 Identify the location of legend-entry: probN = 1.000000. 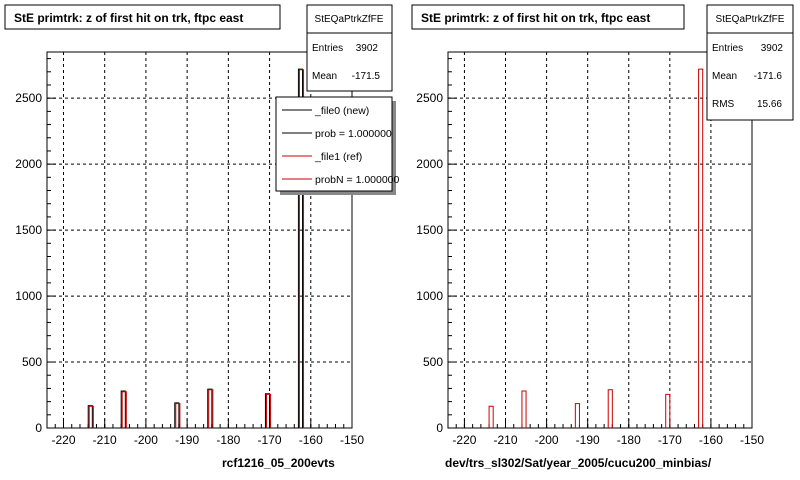
(357, 180).